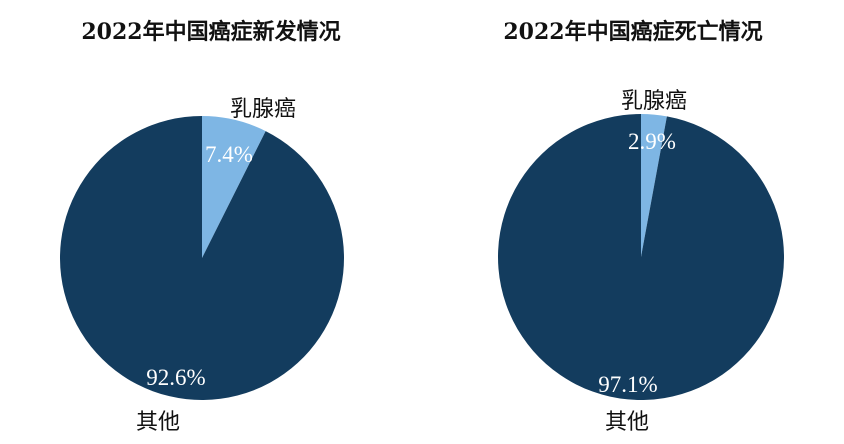 This screenshot has height=444, width=844. Describe the element at coordinates (652, 141) in the screenshot. I see `slice-value-label-breast-cancer: 2.9%` at that location.